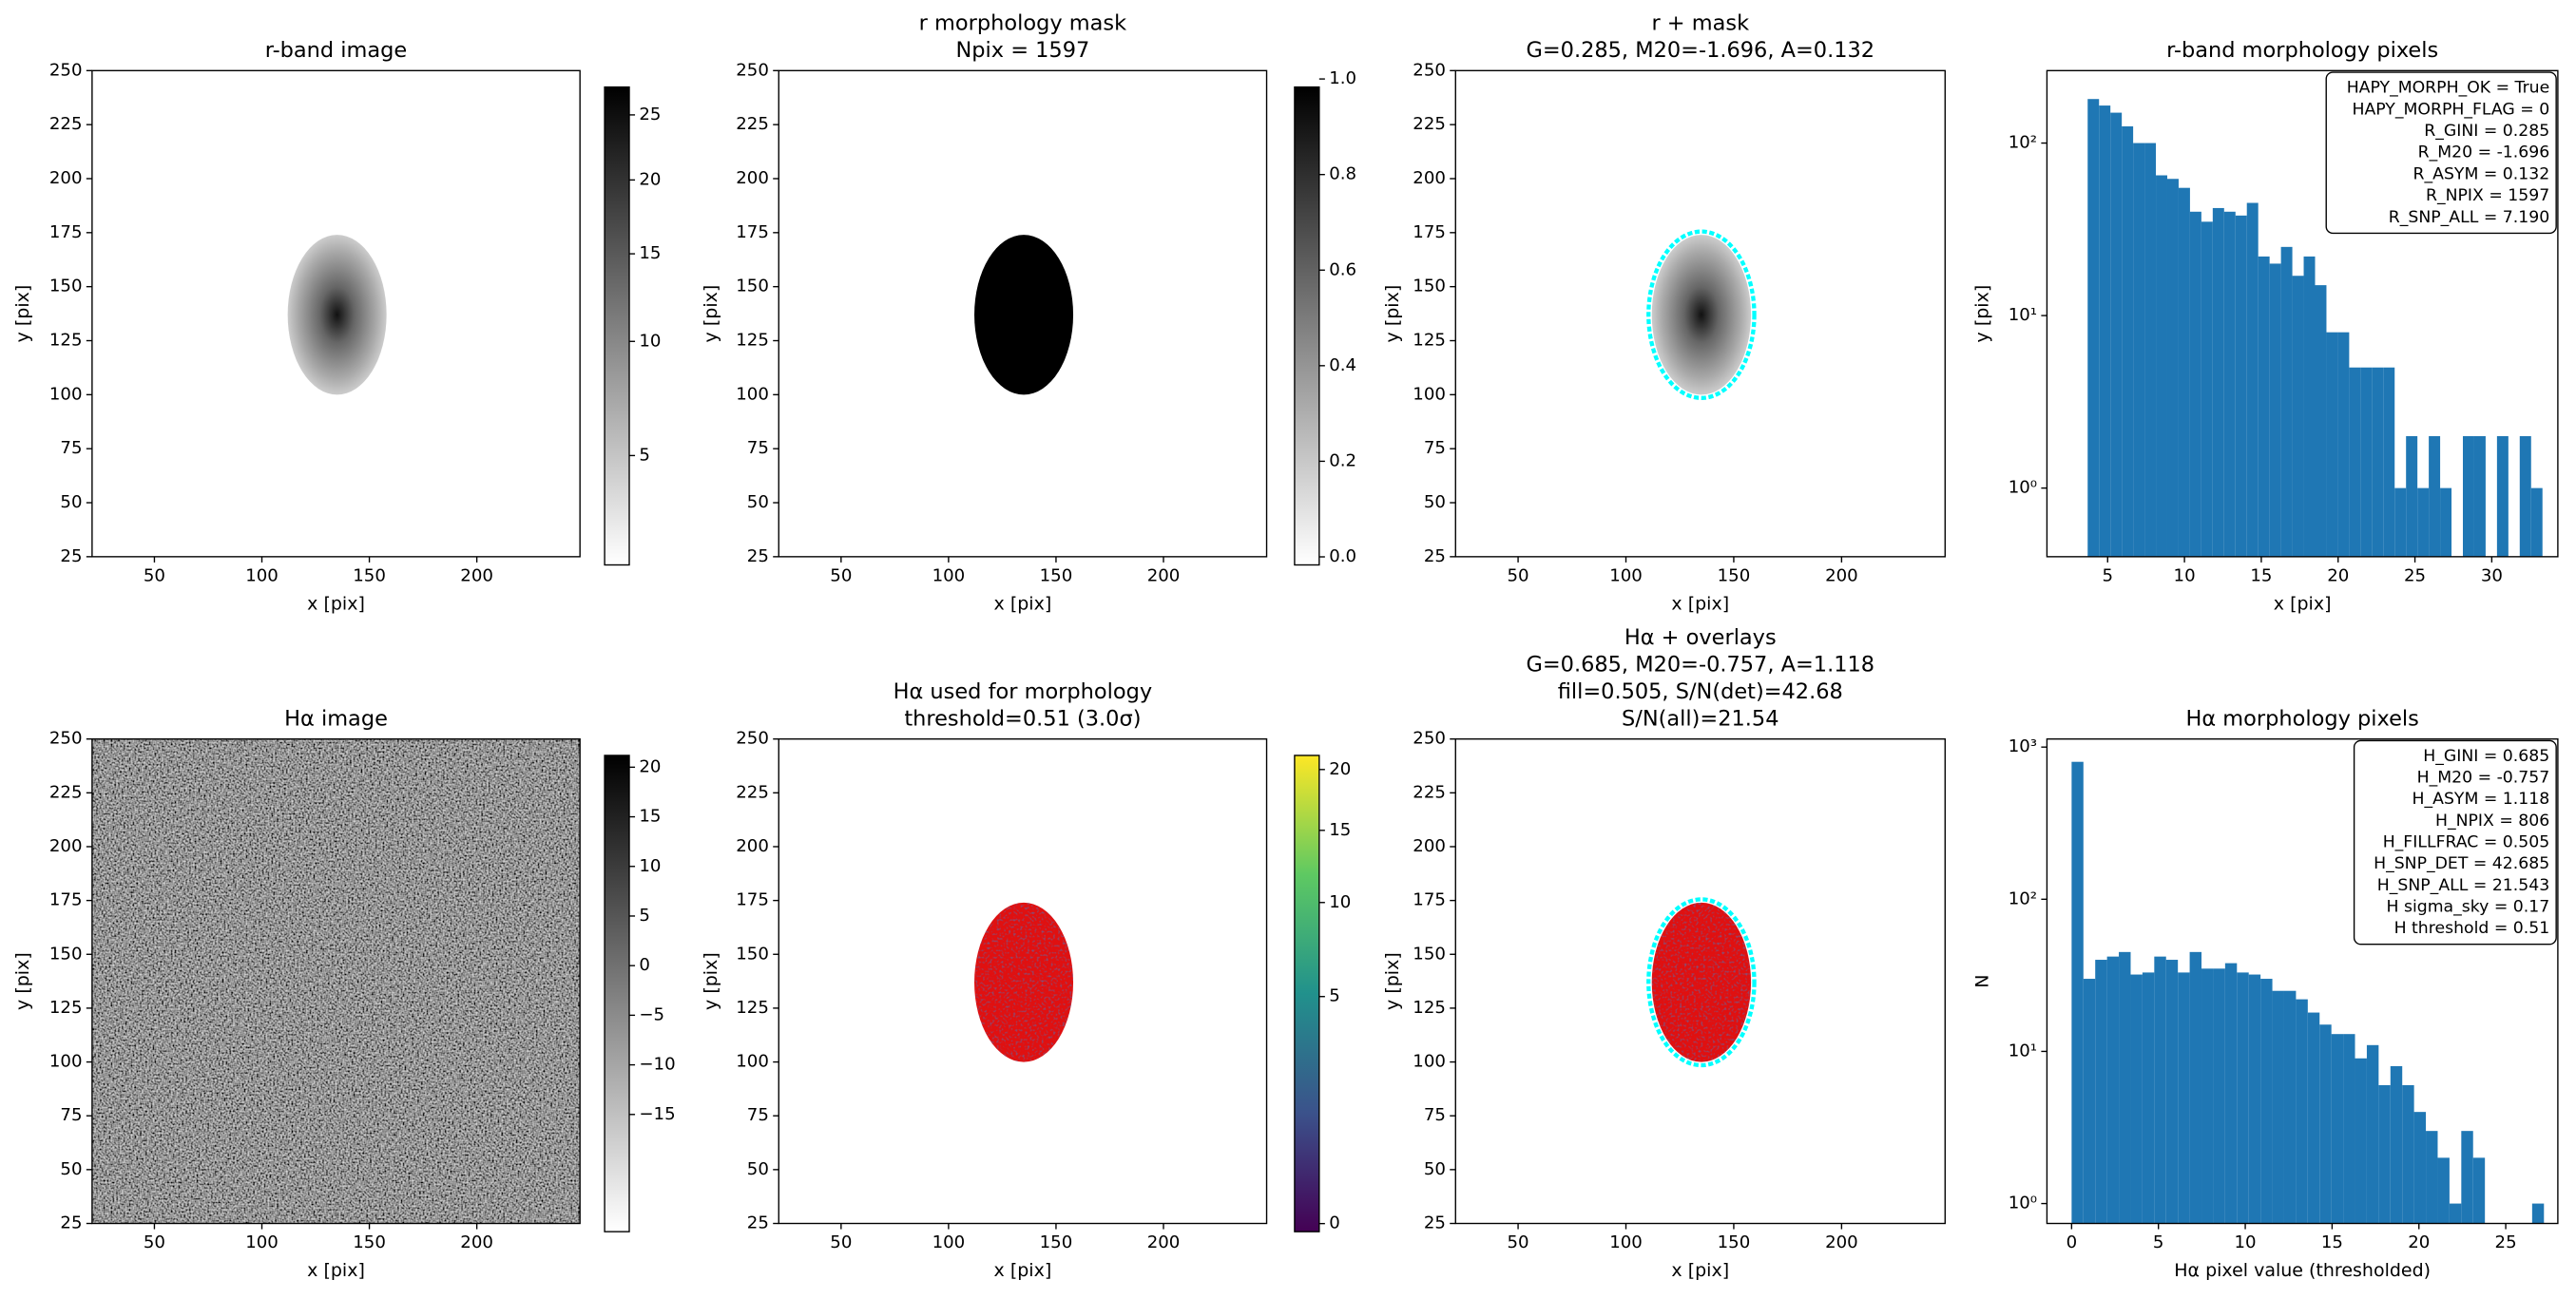 Image resolution: width=2576 pixels, height=1299 pixels. I want to click on x-tick-label: 10, so click(2246, 1242).